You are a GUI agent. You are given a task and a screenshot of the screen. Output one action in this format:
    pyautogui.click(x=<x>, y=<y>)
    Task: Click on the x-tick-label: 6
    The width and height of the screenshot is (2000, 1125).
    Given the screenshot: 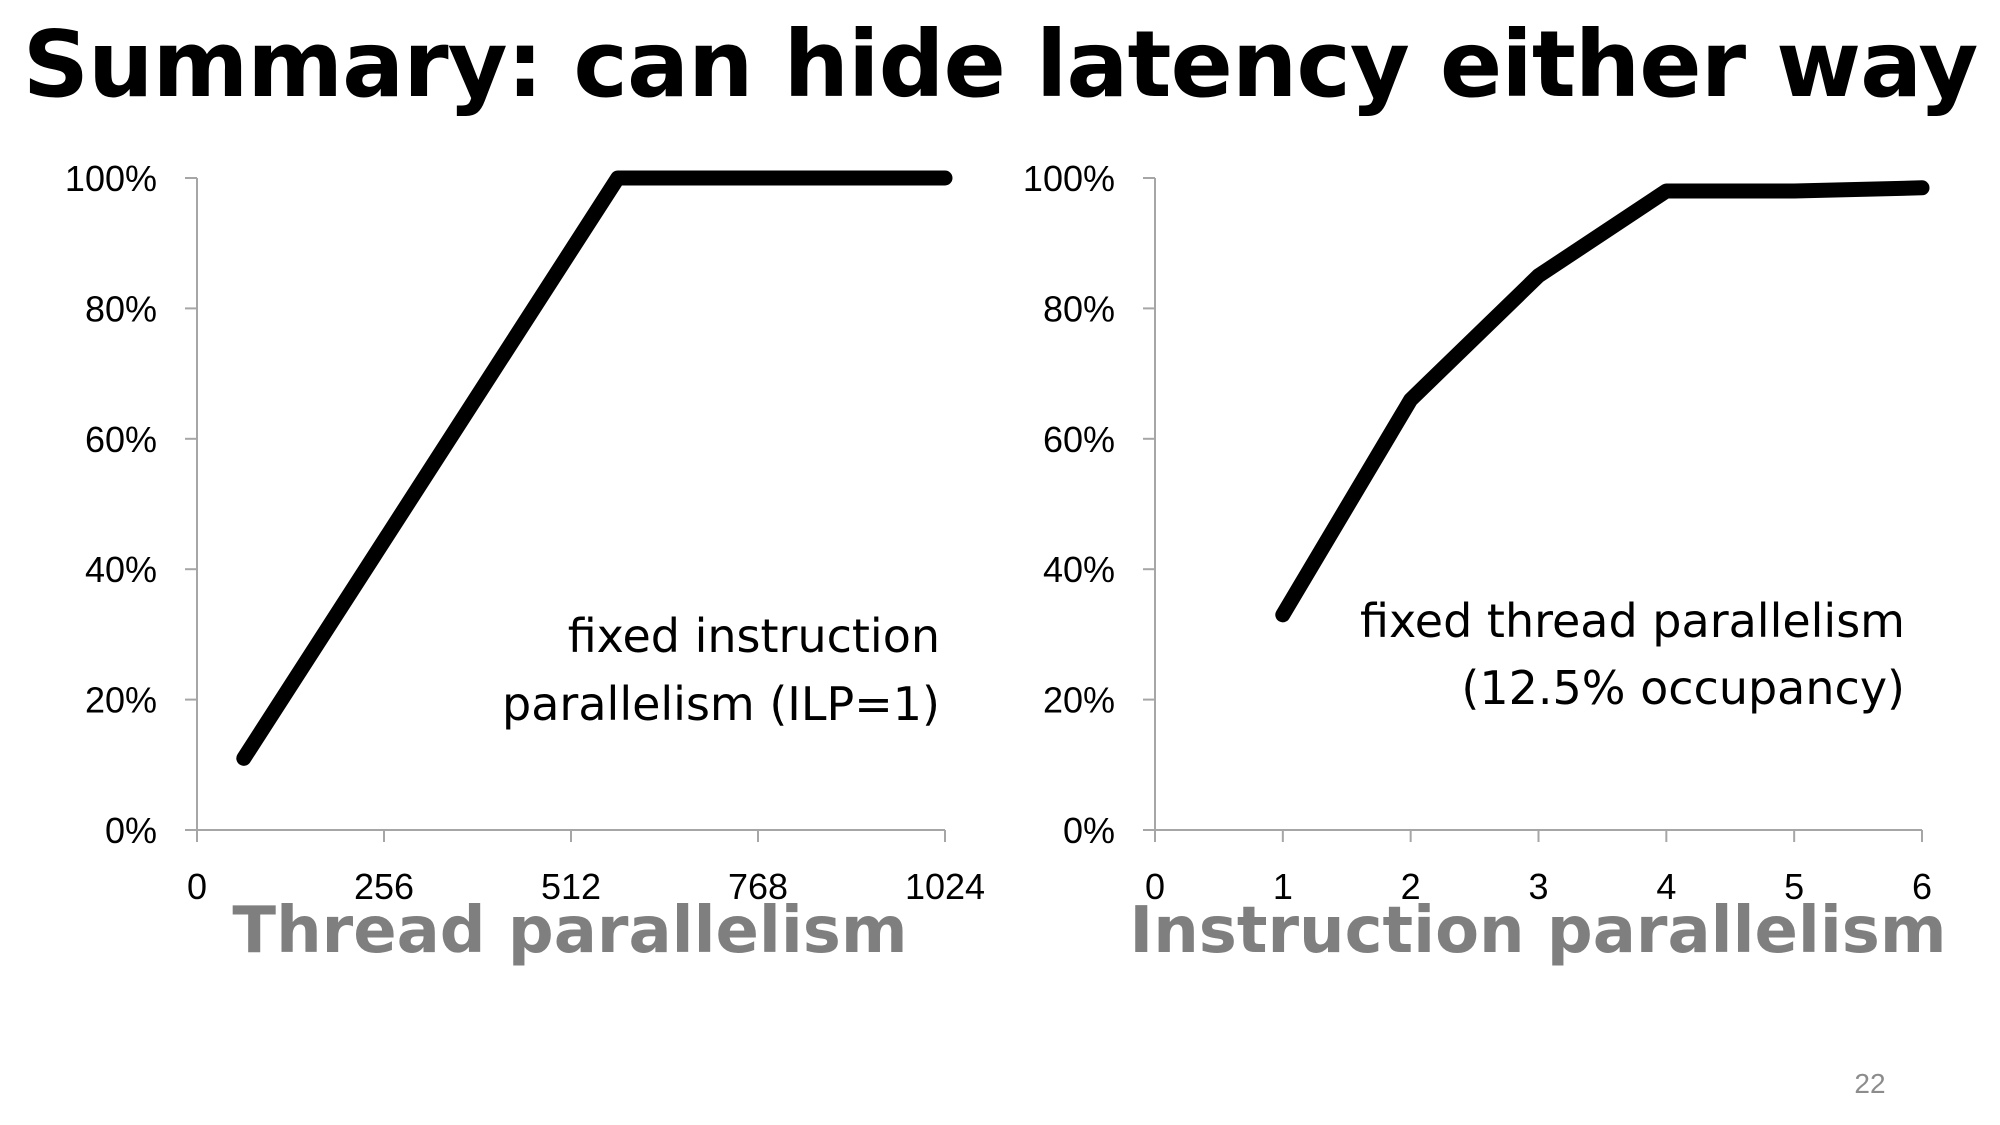 What is the action you would take?
    pyautogui.click(x=1922, y=886)
    